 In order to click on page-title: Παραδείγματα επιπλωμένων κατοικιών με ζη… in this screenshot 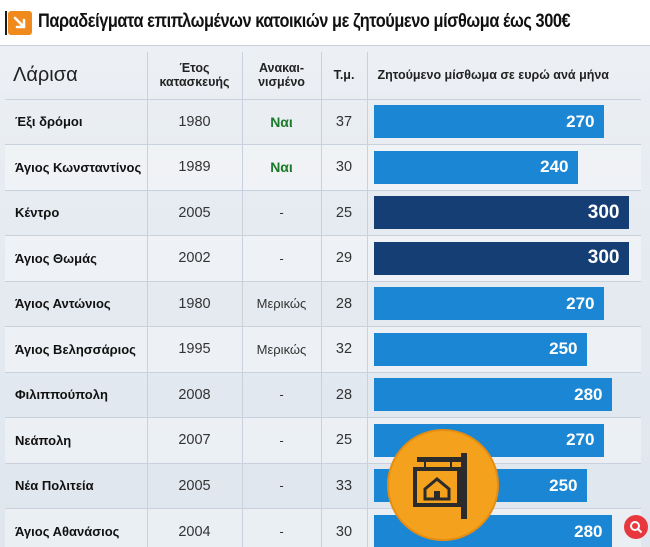, I will do `click(304, 21)`.